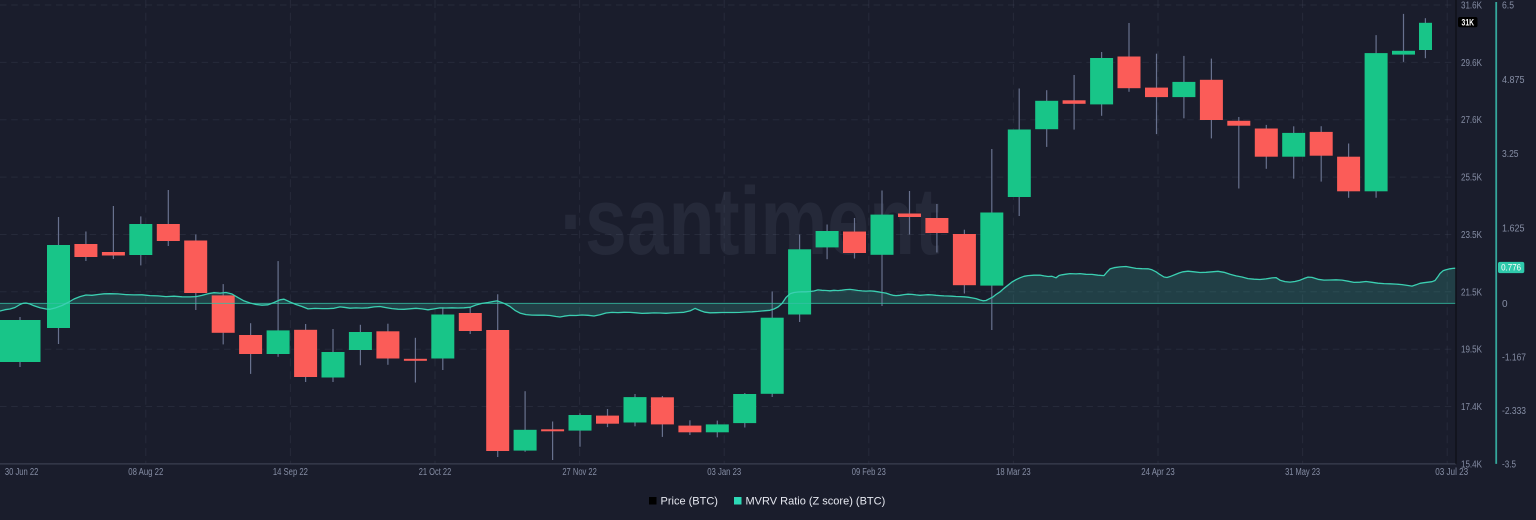  Describe the element at coordinates (1471, 6) in the screenshot. I see `svg-text: 31.6K` at that location.